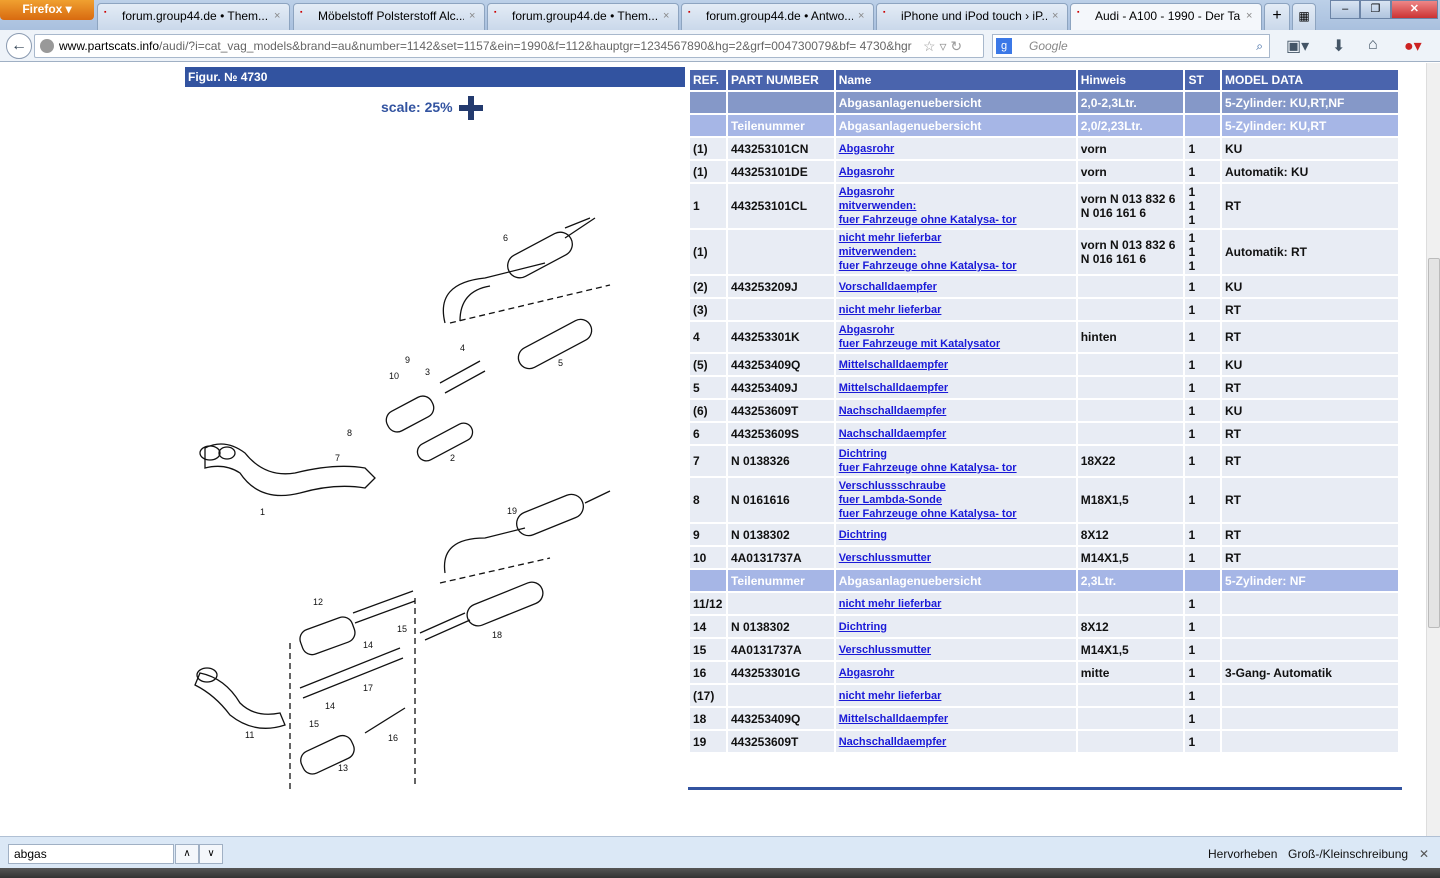 This screenshot has height=878, width=1440. What do you see at coordinates (1310, 252) in the screenshot?
I see `model-data-cell: Automatik: RT` at bounding box center [1310, 252].